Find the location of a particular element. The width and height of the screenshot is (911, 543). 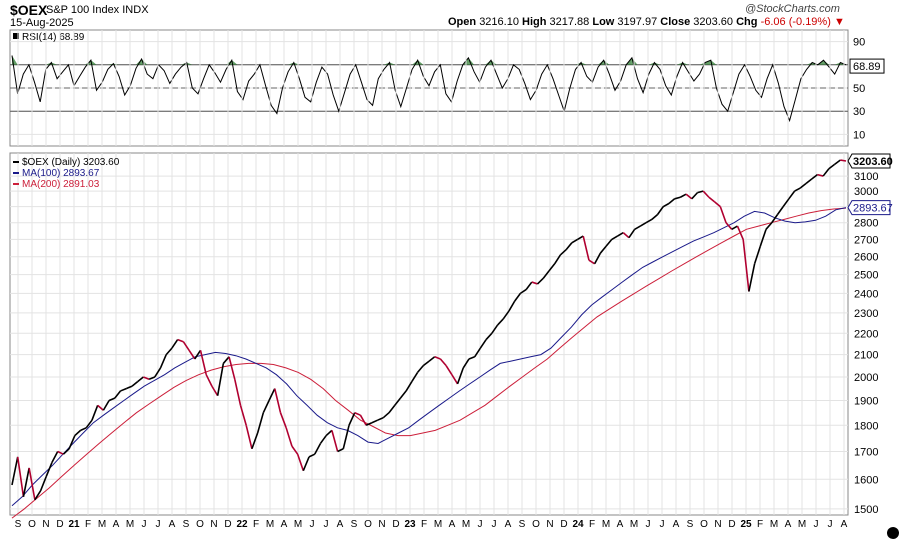

rsi-legend-swatch is located at coordinates (16, 36).